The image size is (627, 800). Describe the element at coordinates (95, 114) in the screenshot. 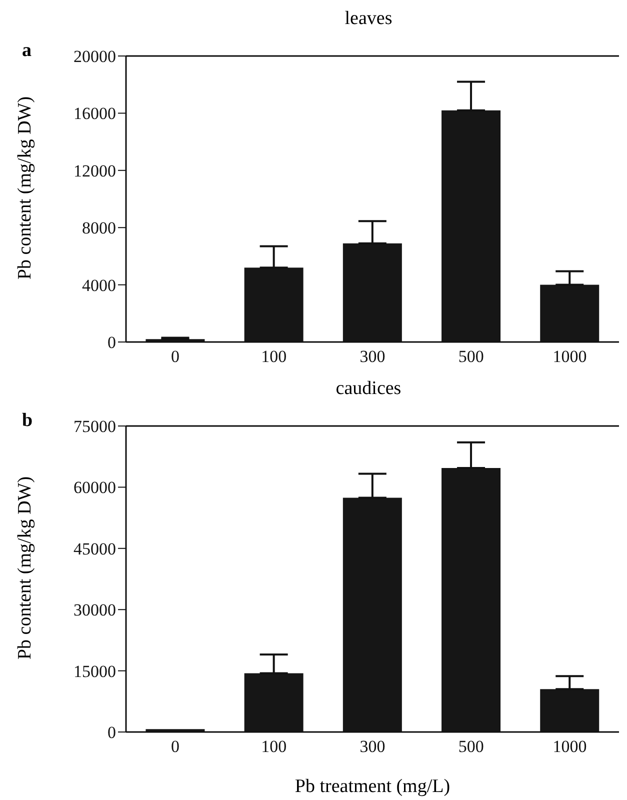

I see `y-tick-label: 16000` at that location.